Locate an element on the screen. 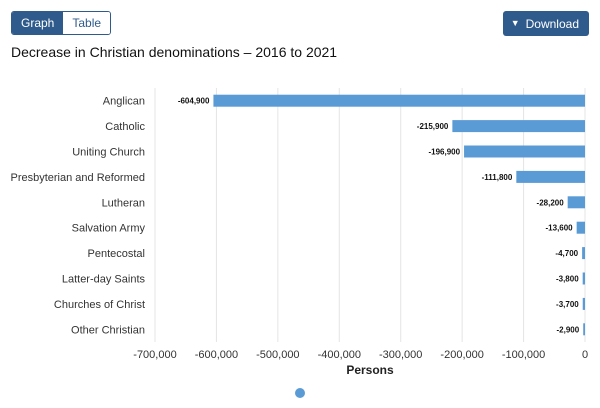 The height and width of the screenshot is (408, 600). x-tick-label: 0 is located at coordinates (585, 355).